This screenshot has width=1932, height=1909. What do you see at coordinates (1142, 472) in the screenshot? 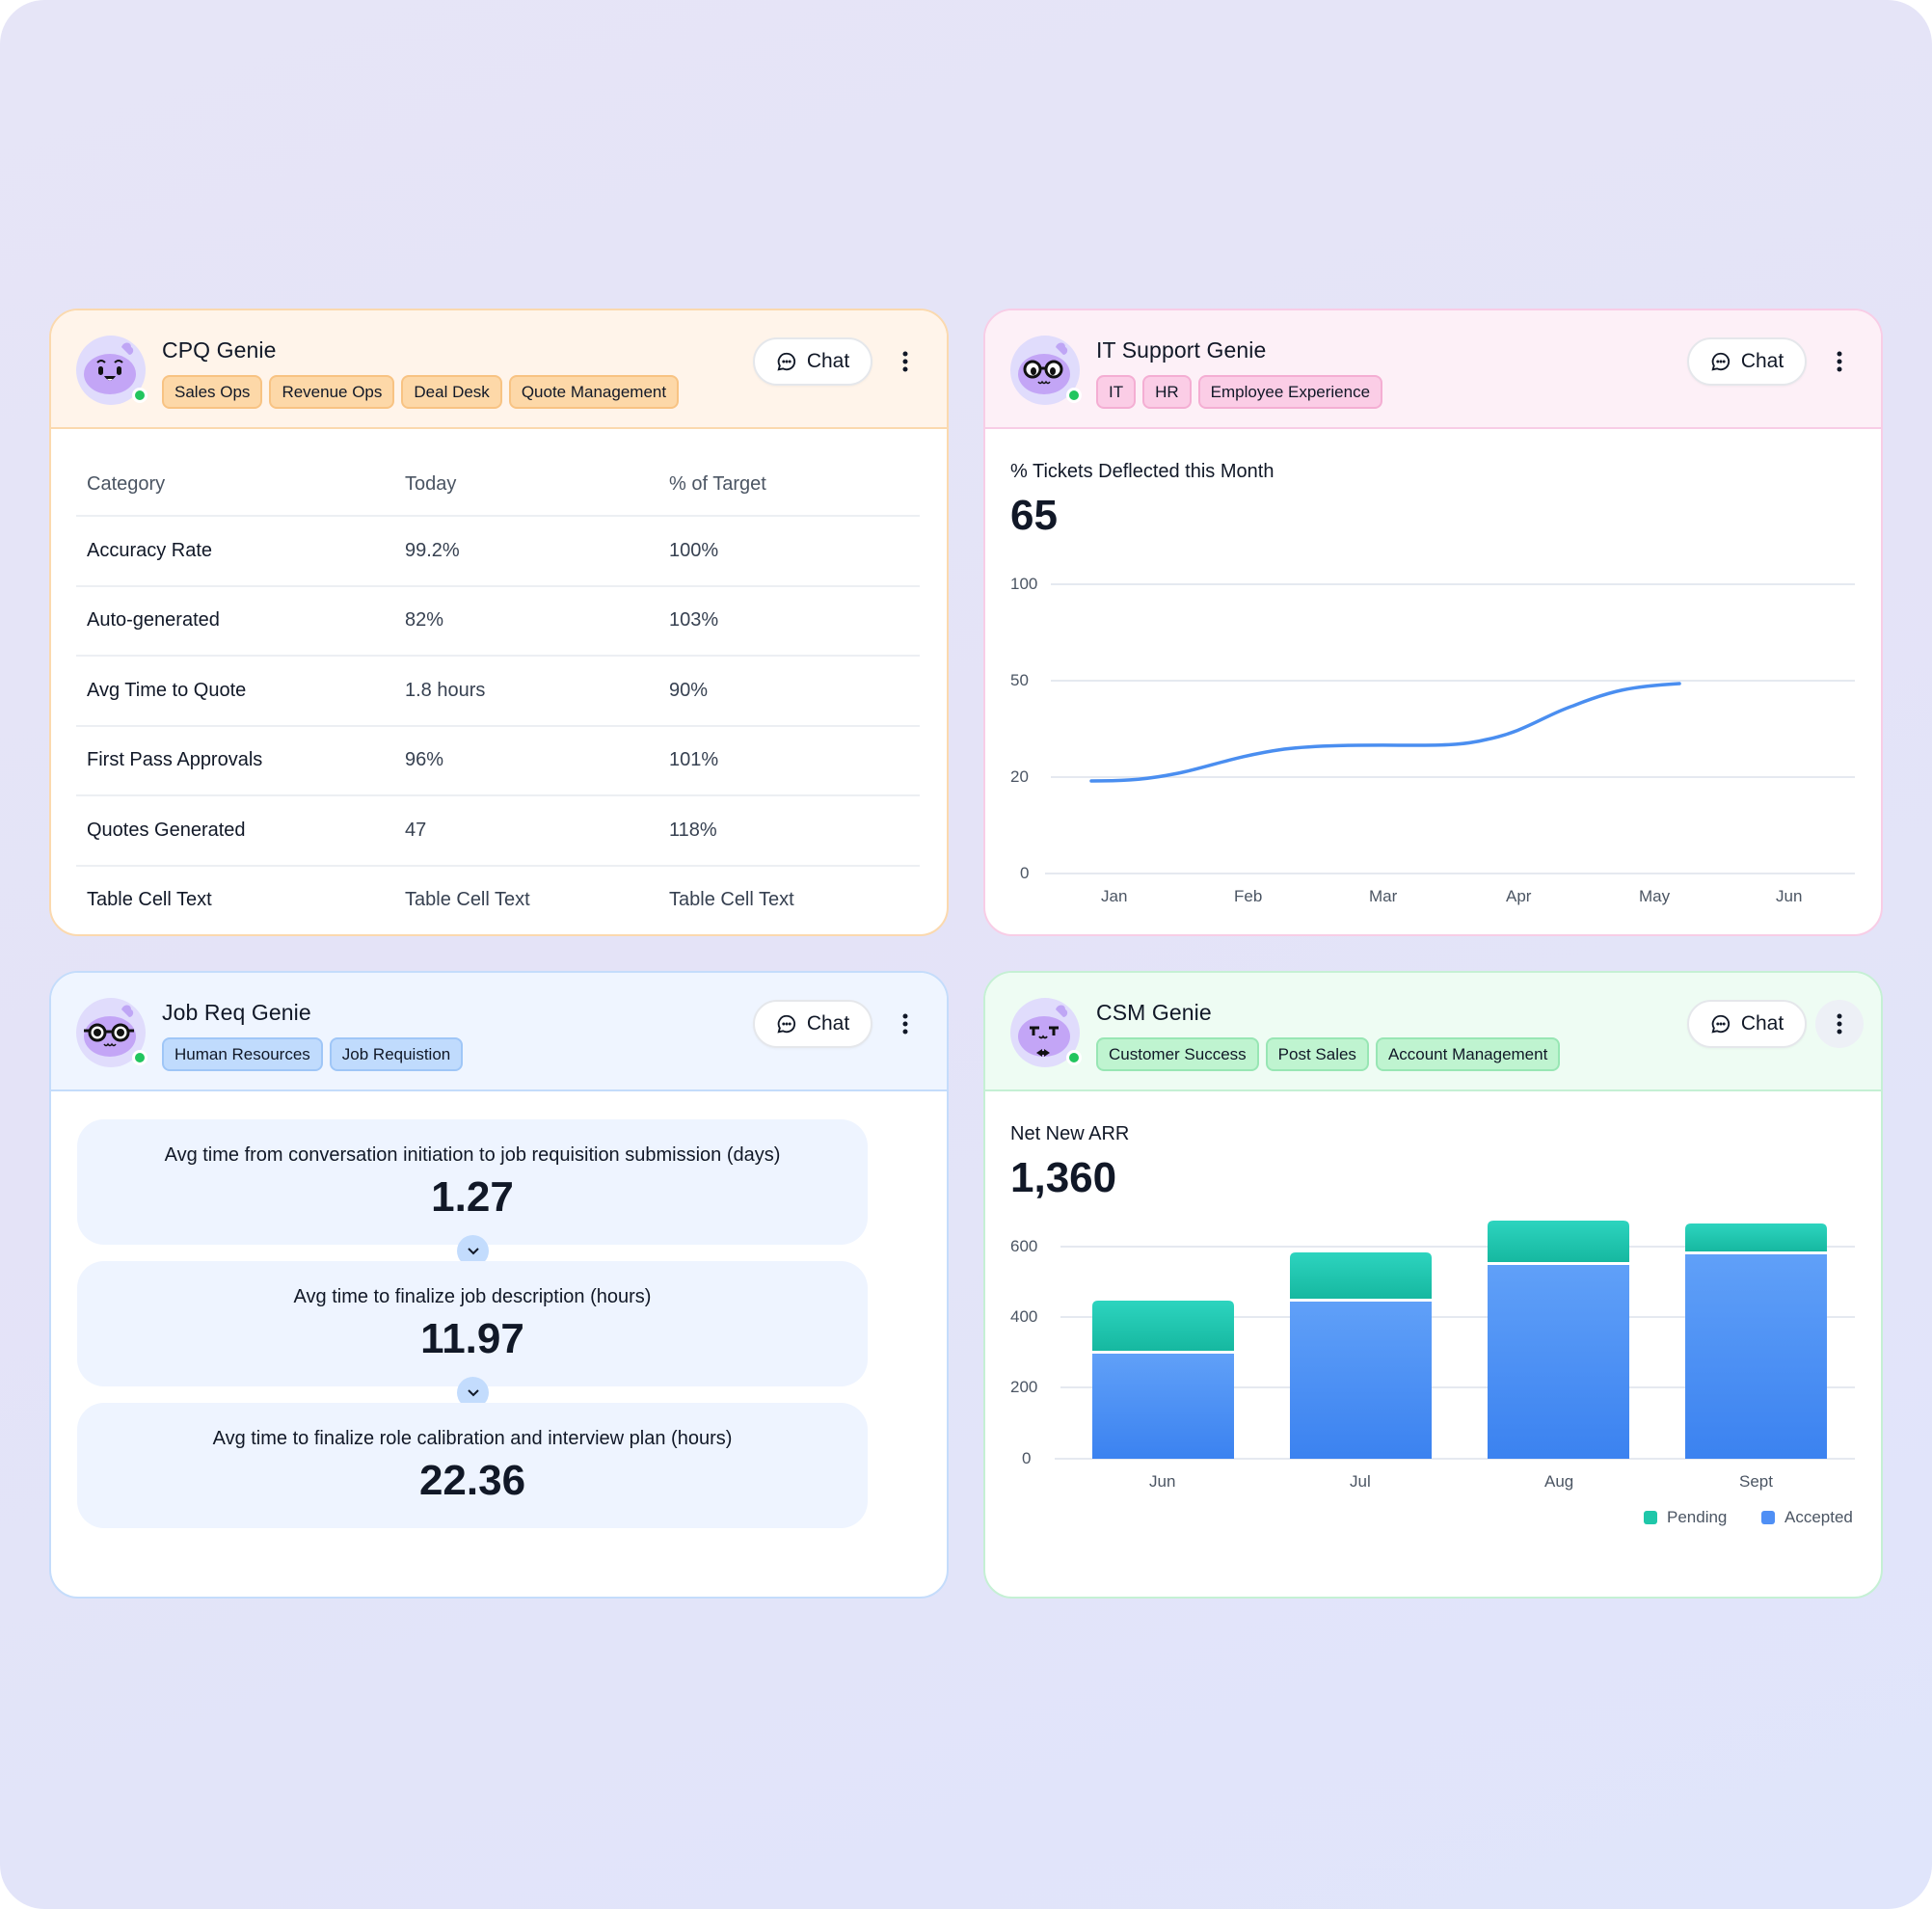
I see `metric-label: % Tickets Deflected this Month` at bounding box center [1142, 472].